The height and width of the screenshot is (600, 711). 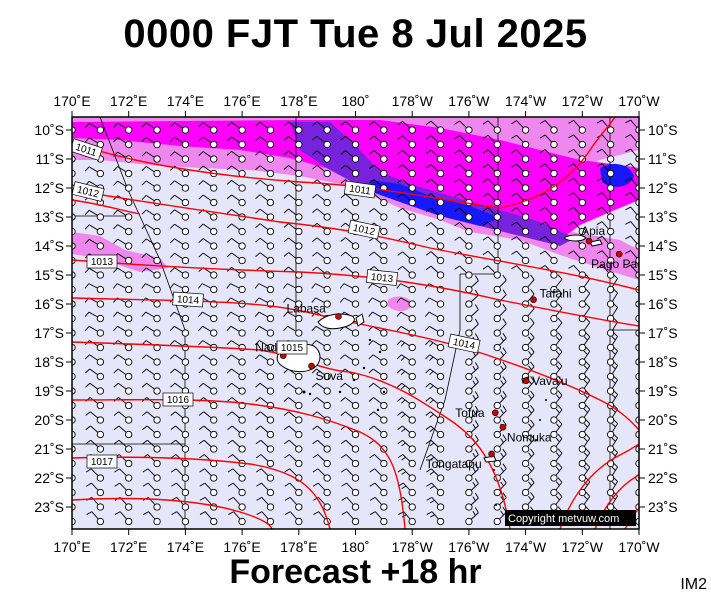 I want to click on latitude-label: 18˚S, so click(x=663, y=362).